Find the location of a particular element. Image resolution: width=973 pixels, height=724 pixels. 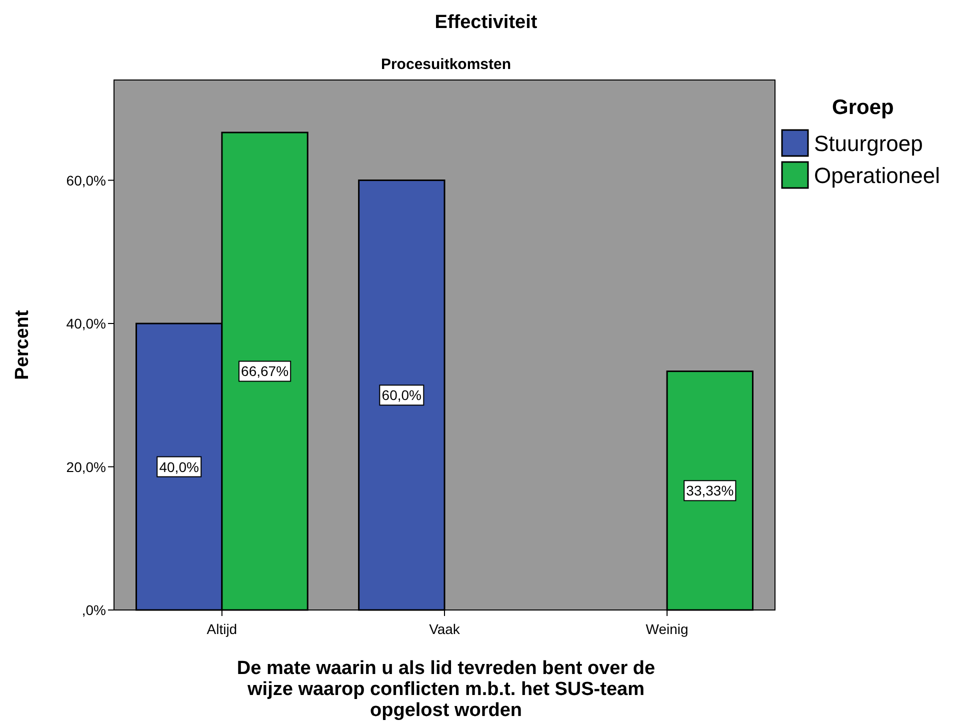

x-tick-label: Altijd is located at coordinates (222, 629).